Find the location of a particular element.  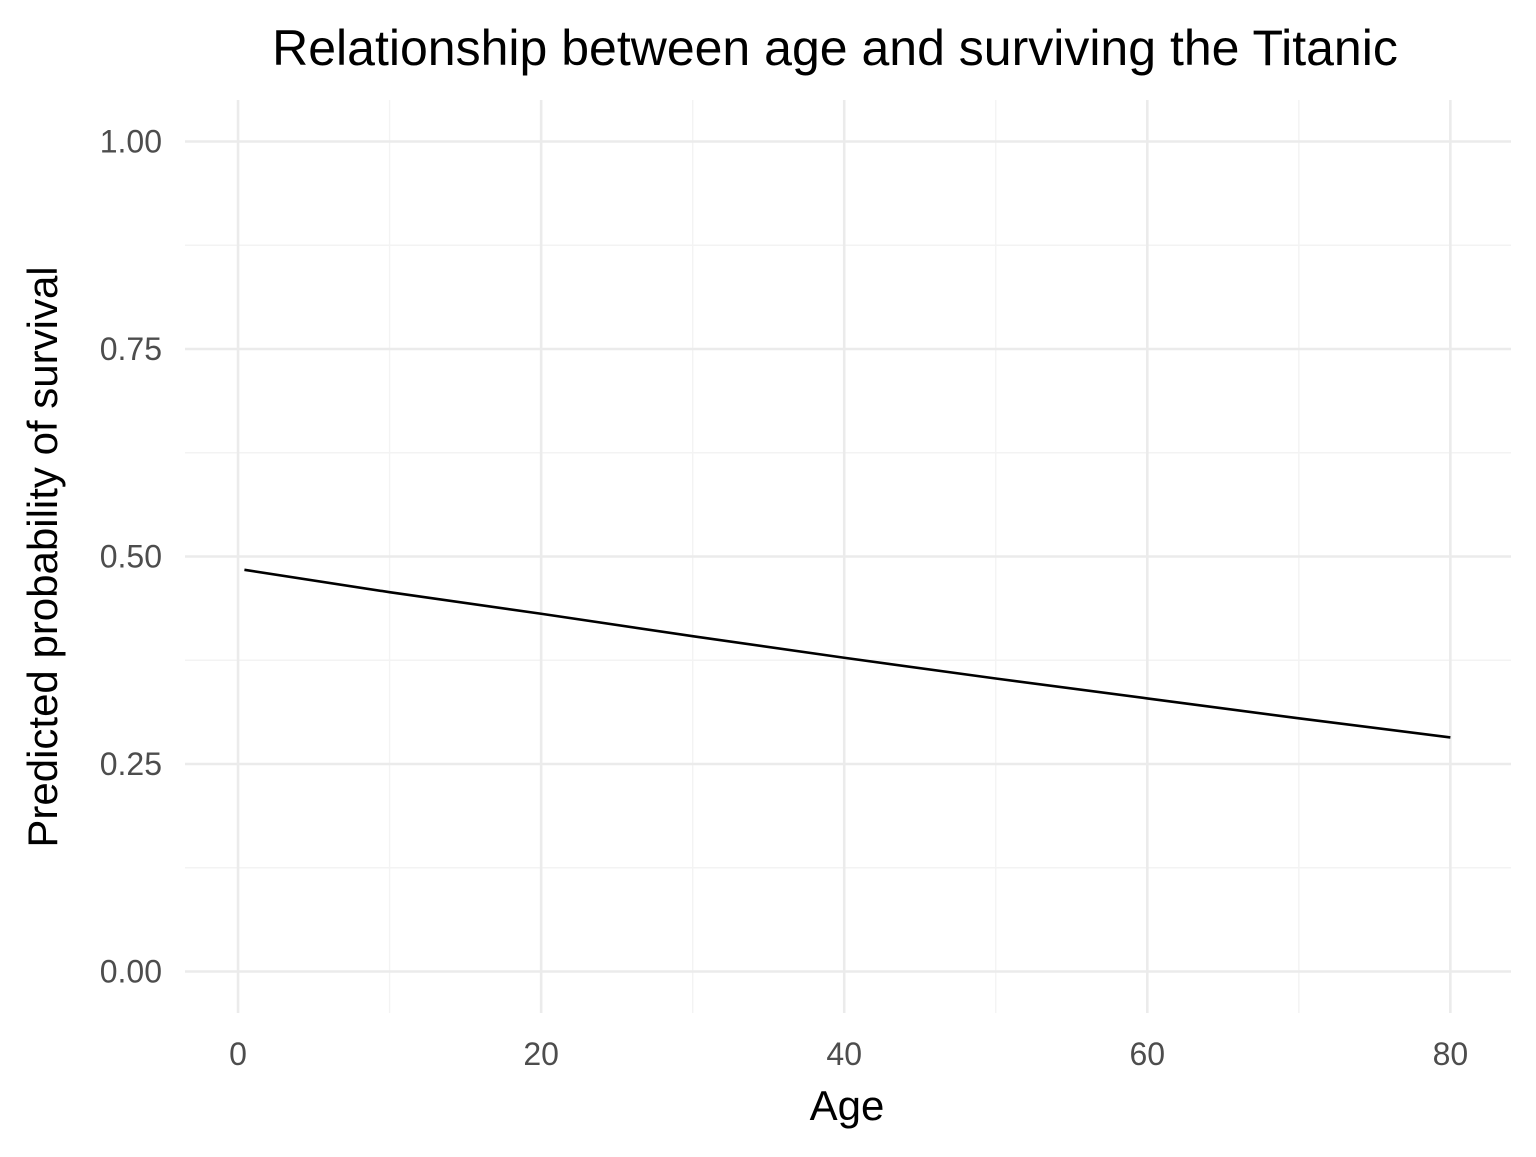

y-tick-label: 1.00 is located at coordinates (131, 142).